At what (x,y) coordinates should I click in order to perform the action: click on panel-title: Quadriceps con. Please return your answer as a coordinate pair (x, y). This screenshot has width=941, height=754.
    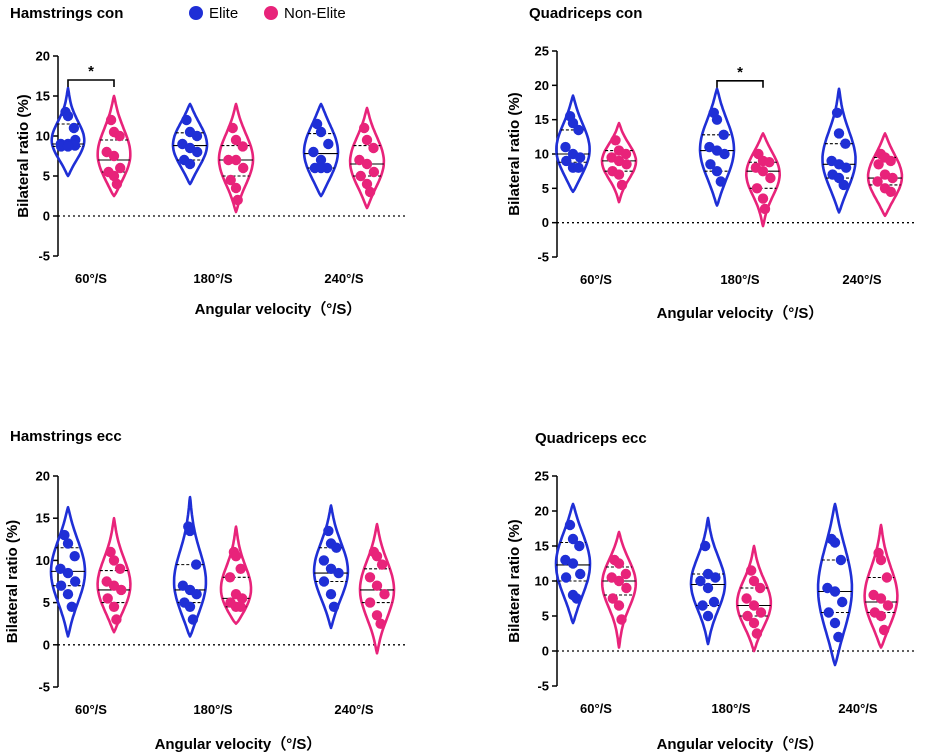
    Looking at the image, I should click on (585, 13).